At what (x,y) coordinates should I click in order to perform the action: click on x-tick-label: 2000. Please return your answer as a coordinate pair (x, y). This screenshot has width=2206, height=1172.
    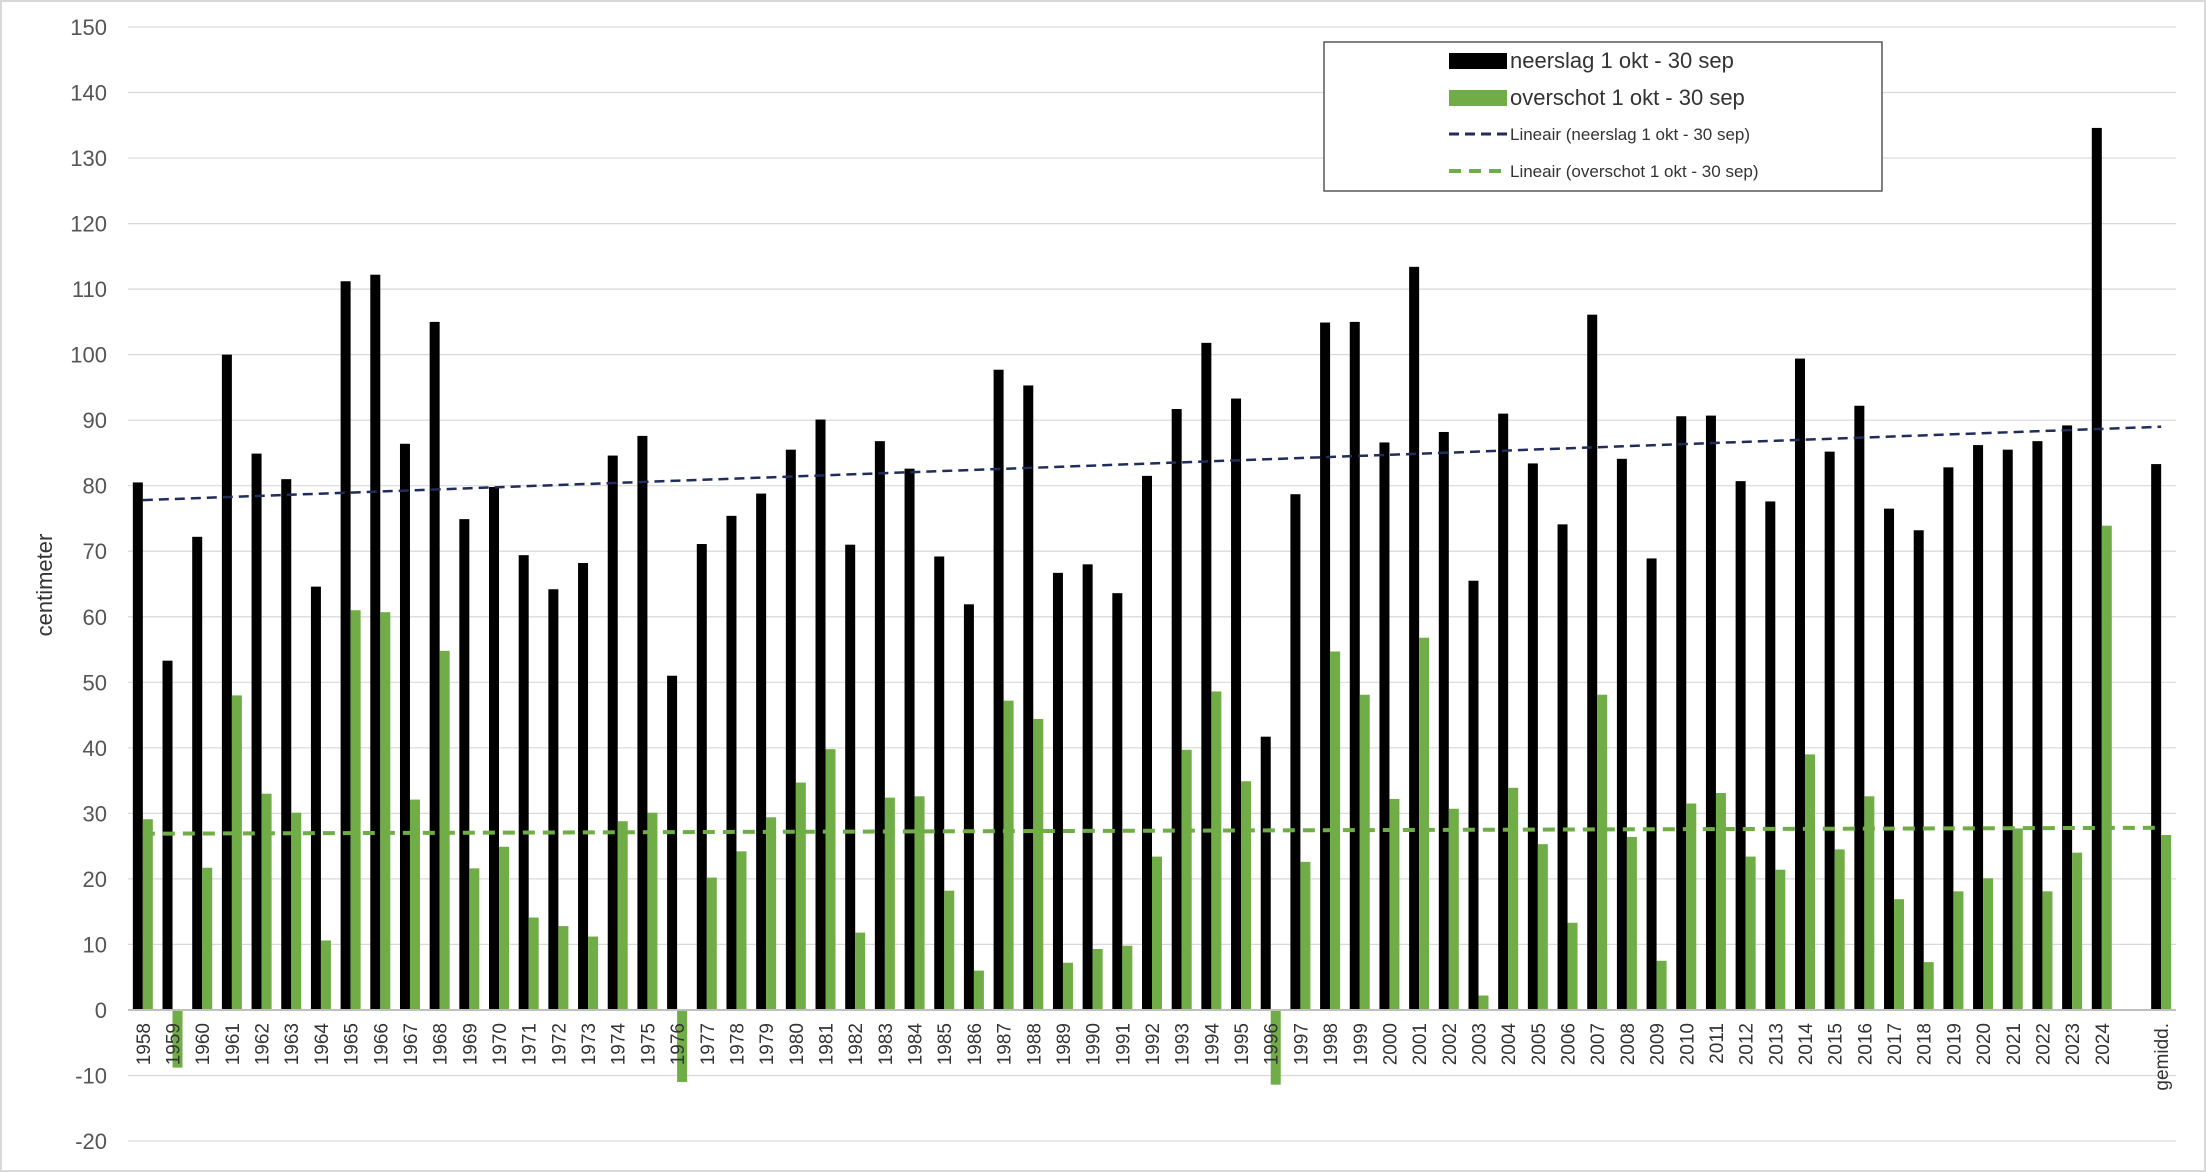
    Looking at the image, I should click on (1390, 1044).